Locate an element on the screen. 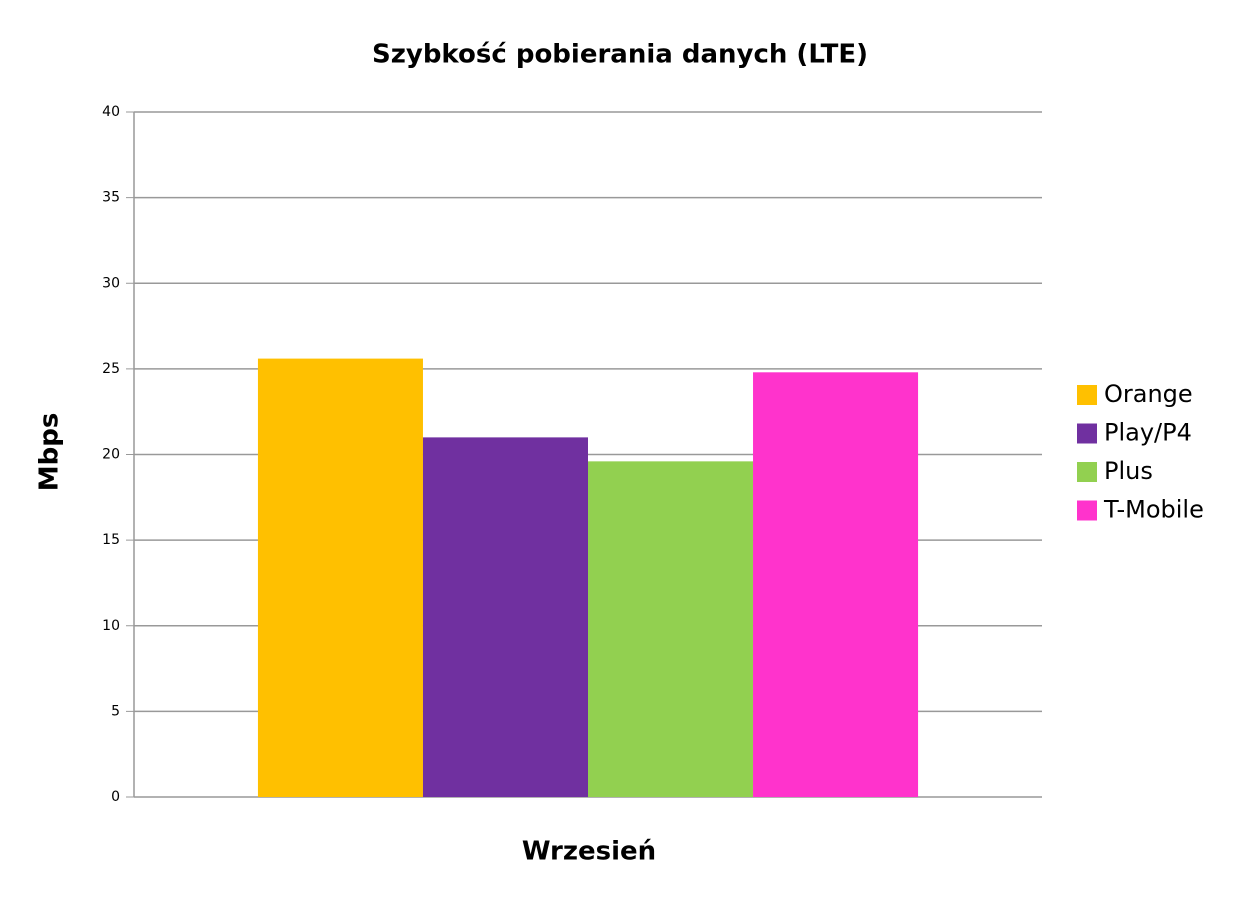 This screenshot has width=1244, height=907. y-tick-label: 15 is located at coordinates (111, 540).